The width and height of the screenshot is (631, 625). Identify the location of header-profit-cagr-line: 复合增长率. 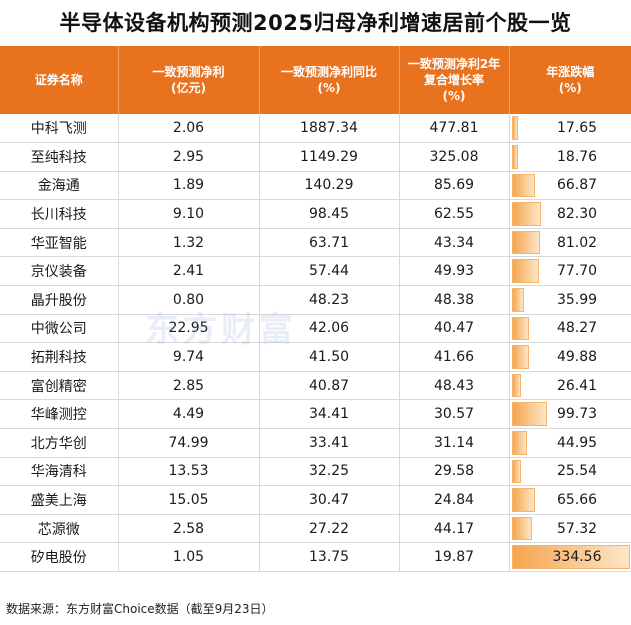
(453, 80).